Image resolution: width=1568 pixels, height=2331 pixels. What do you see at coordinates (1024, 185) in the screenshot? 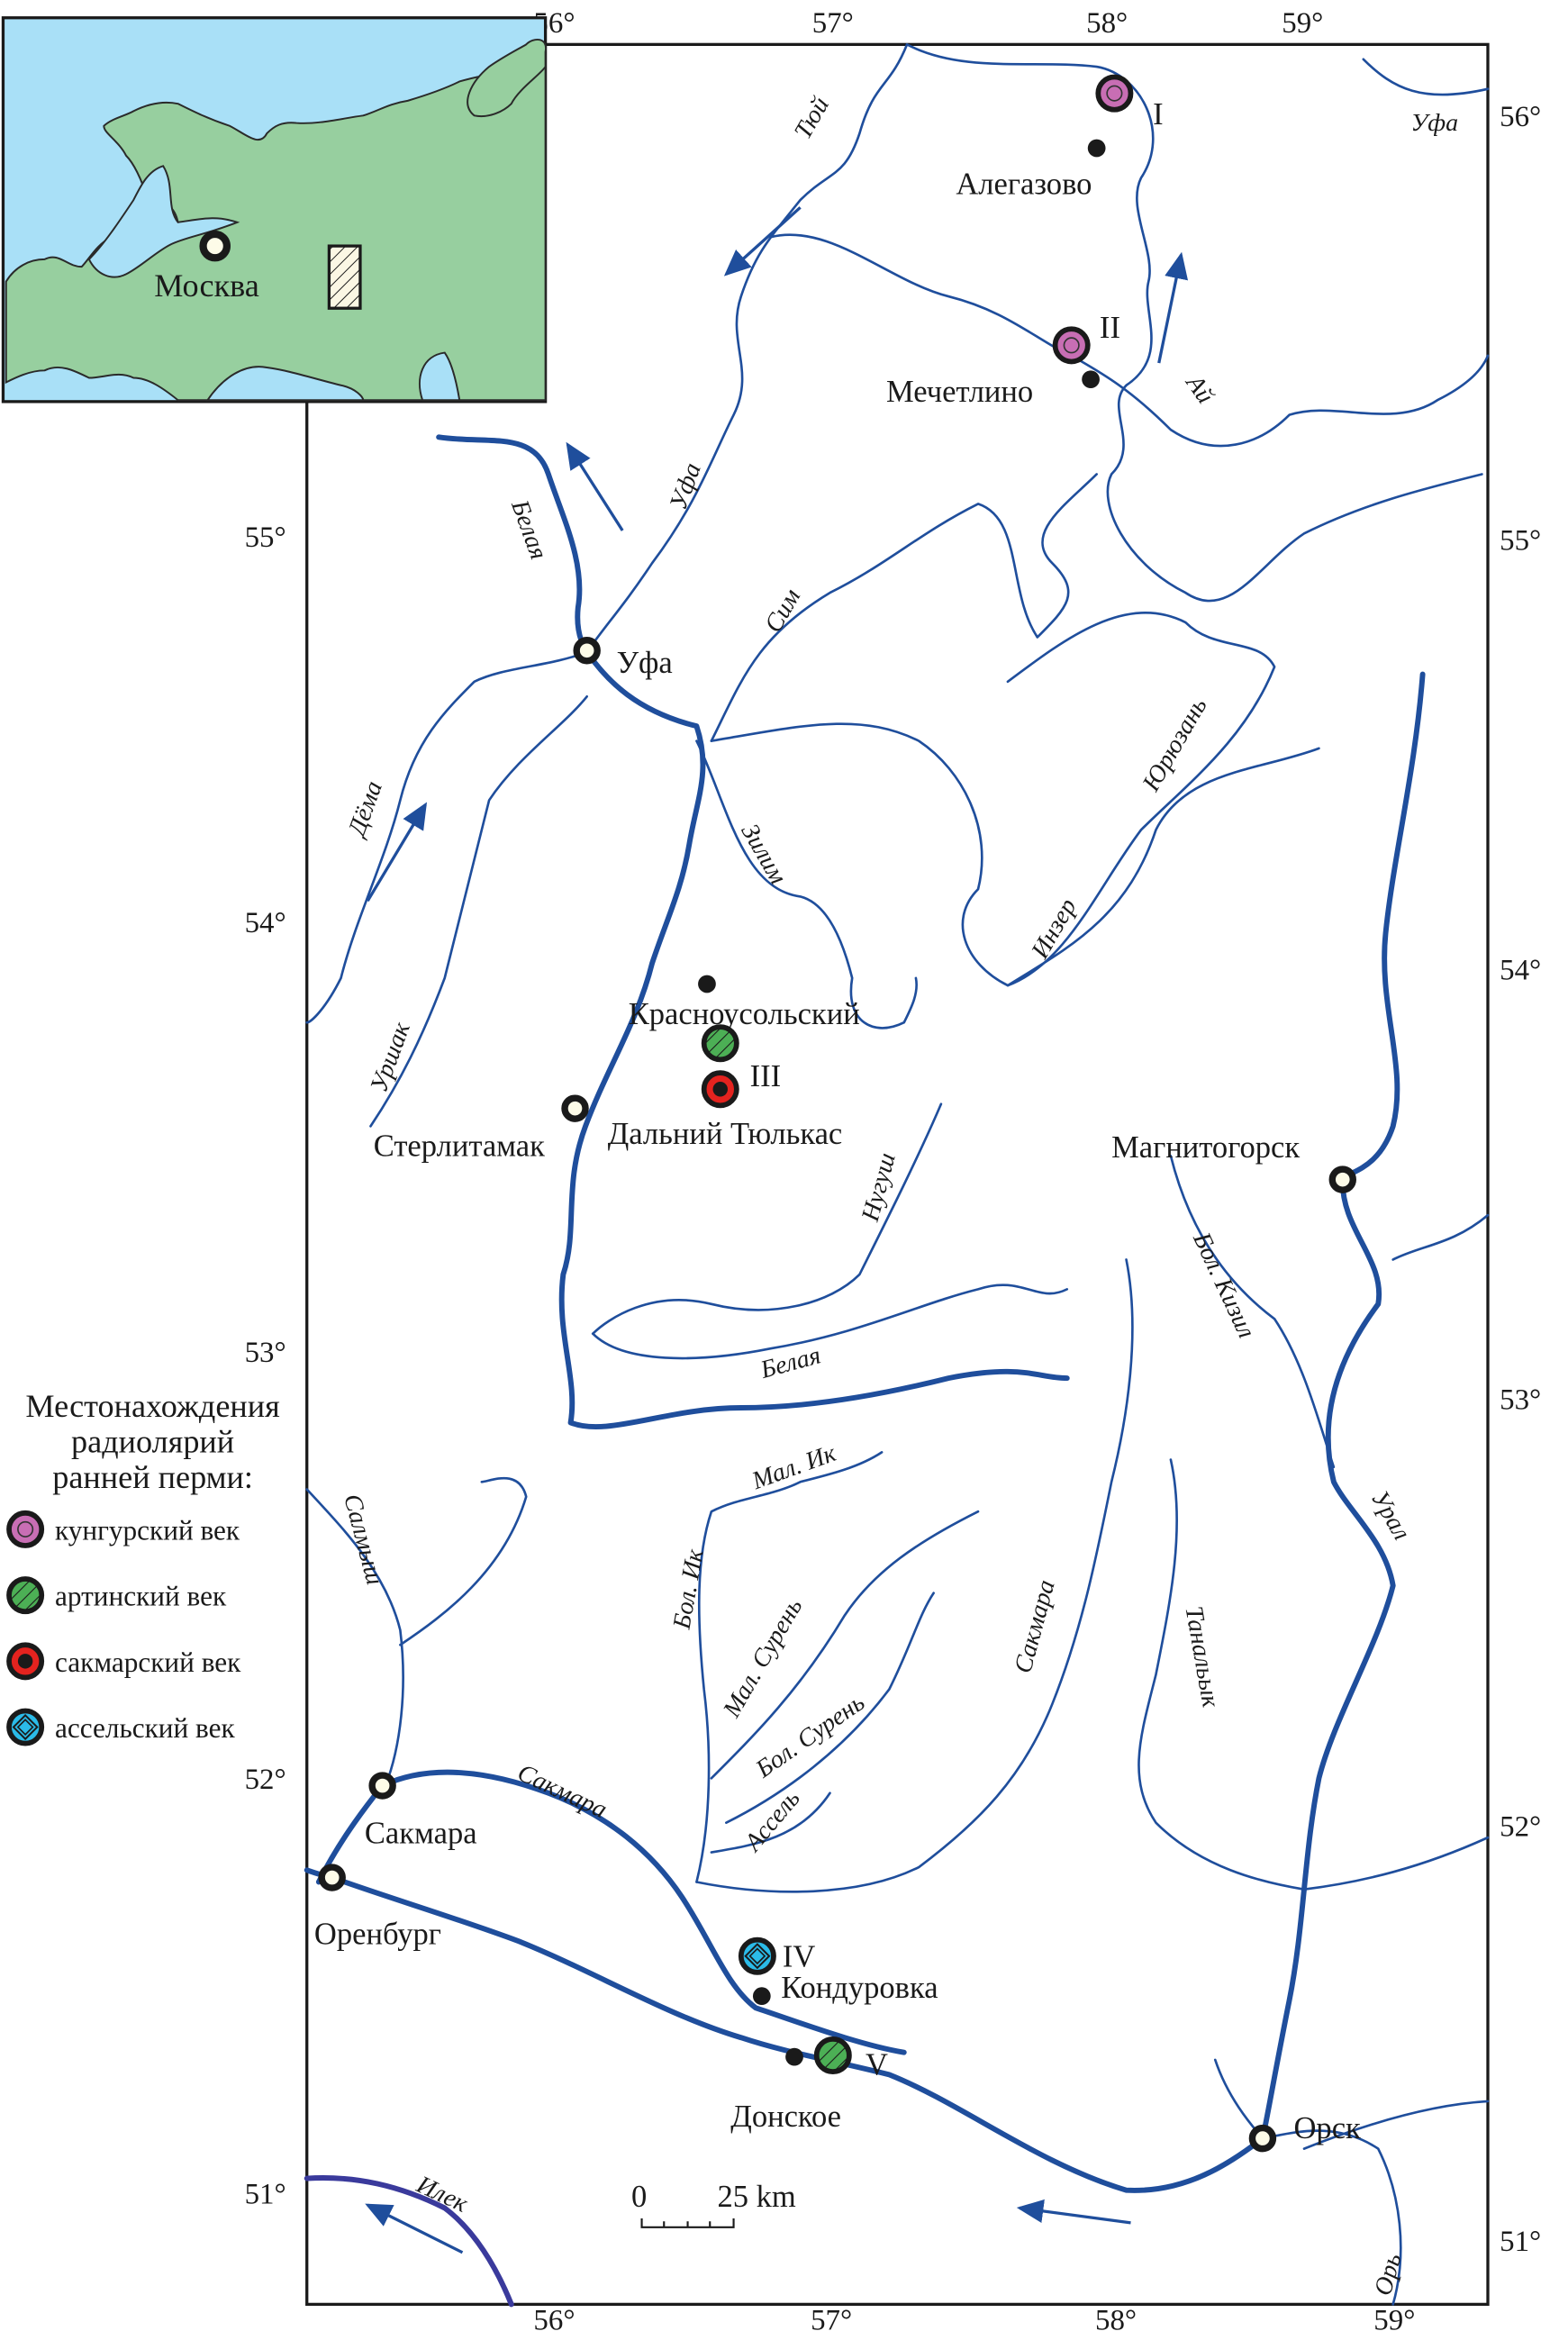
I see `village-label-alegazovo: Алегазово` at bounding box center [1024, 185].